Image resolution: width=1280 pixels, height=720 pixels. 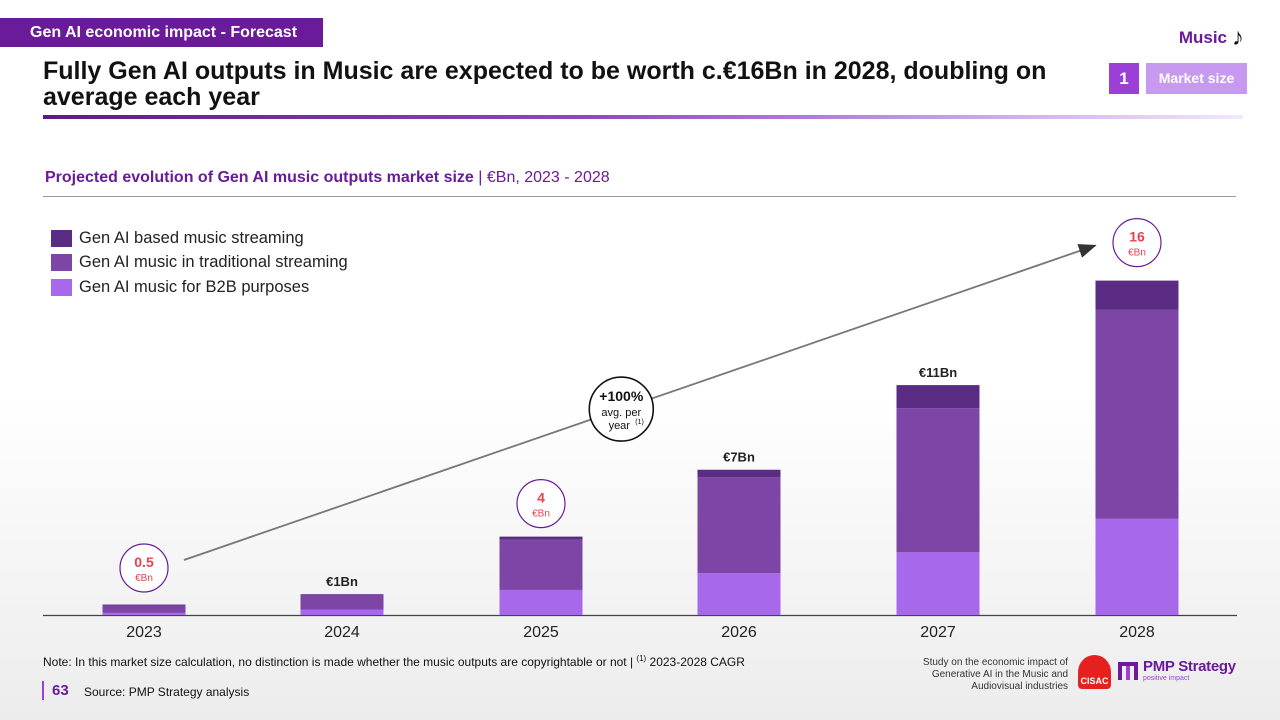 I want to click on bar-traditional-2025, so click(x=541, y=564).